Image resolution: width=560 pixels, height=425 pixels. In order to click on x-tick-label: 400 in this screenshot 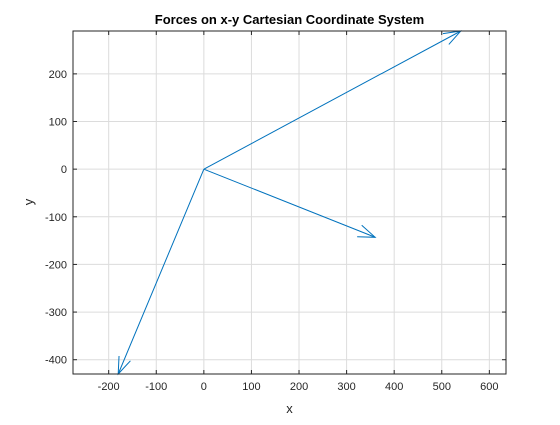, I will do `click(394, 387)`.